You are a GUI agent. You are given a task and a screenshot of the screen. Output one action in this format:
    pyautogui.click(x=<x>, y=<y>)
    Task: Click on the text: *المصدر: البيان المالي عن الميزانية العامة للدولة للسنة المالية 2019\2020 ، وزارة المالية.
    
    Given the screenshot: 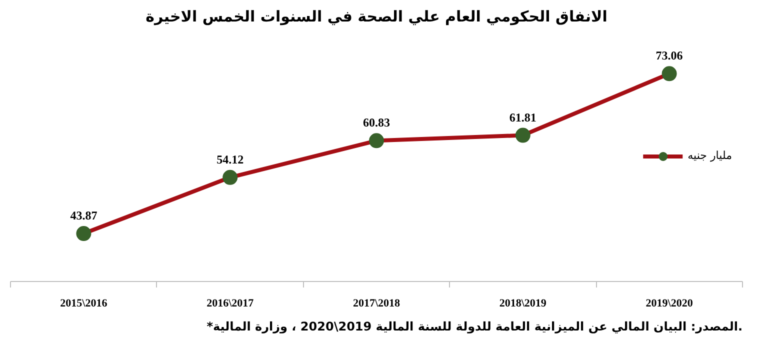 What is the action you would take?
    pyautogui.click(x=474, y=327)
    